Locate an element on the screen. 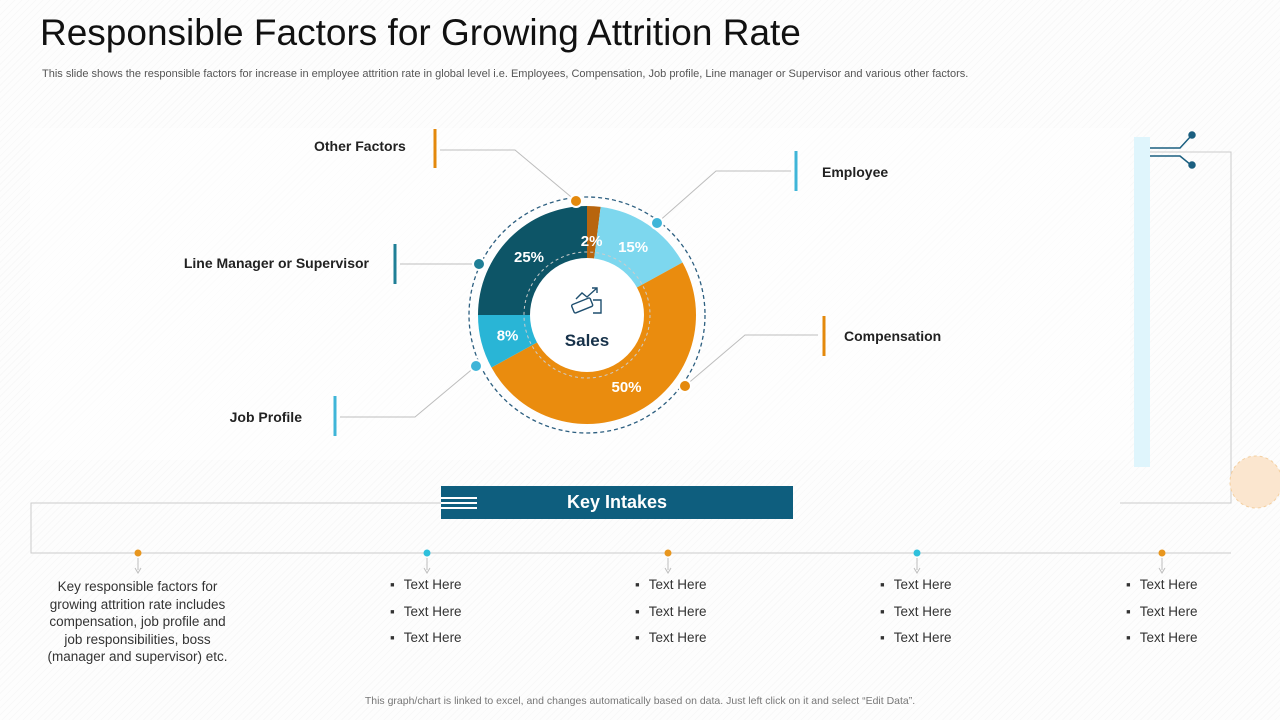  intake-column-3: Text Here Text Here Text Here is located at coordinates (916, 617).